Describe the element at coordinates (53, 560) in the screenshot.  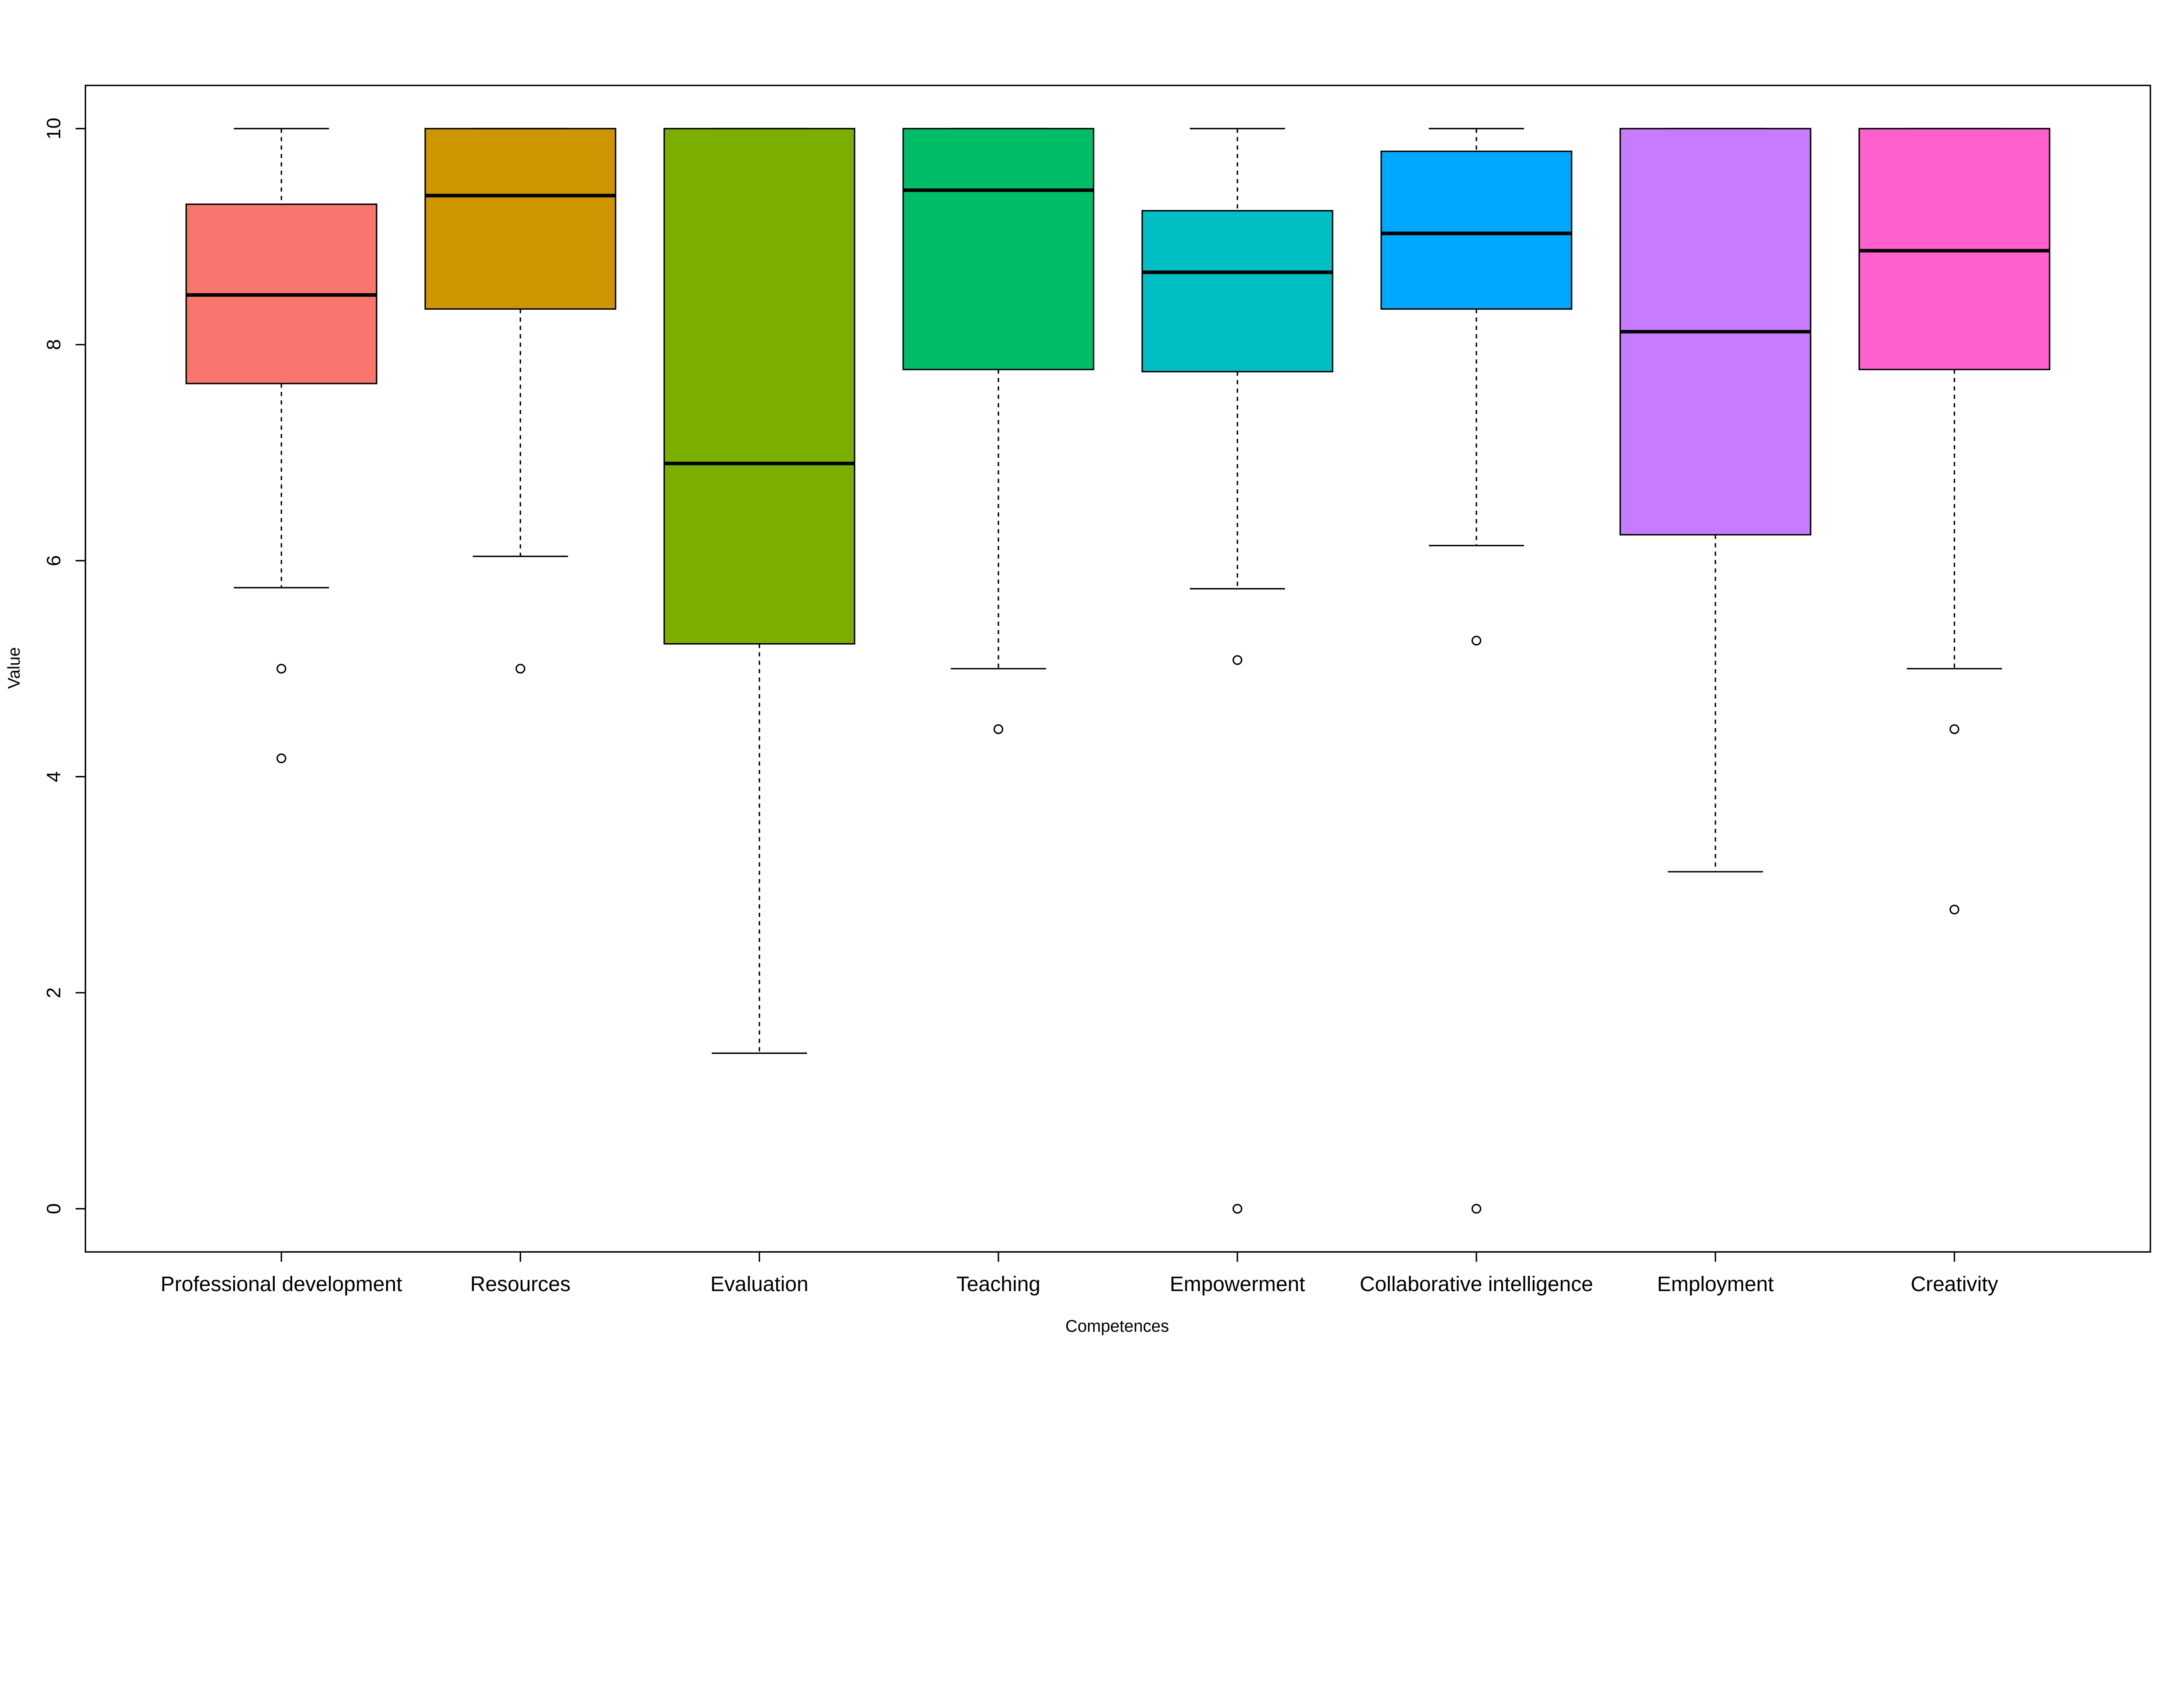
I see `y-tick-label: 6` at that location.